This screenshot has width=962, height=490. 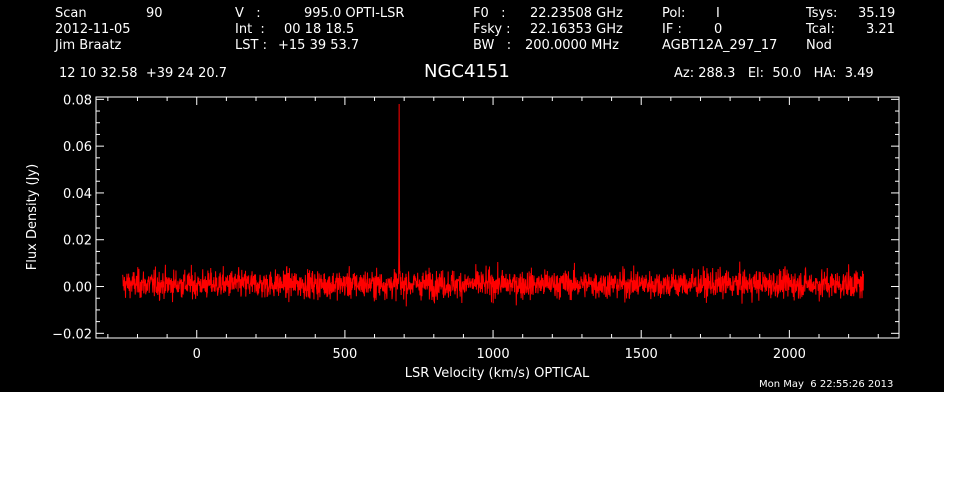 I want to click on bw-value: 200.0000 MHz, so click(x=572, y=45).